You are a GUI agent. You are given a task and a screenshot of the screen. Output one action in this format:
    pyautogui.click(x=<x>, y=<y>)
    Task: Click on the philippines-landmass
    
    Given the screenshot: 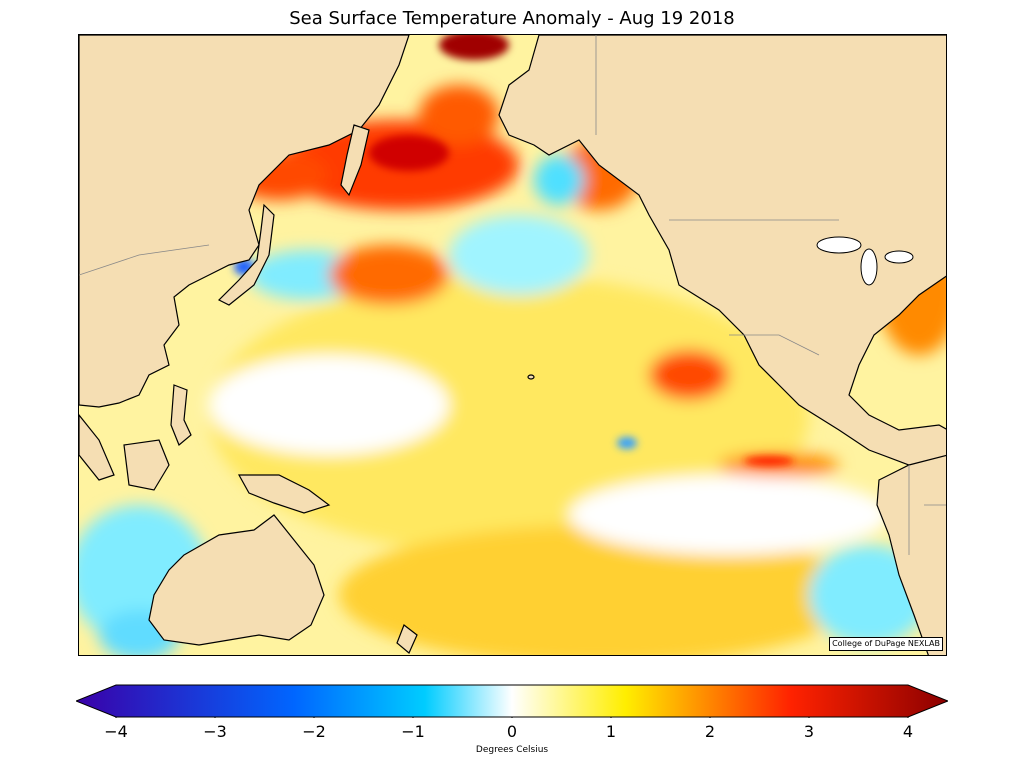 What is the action you would take?
    pyautogui.click(x=181, y=415)
    